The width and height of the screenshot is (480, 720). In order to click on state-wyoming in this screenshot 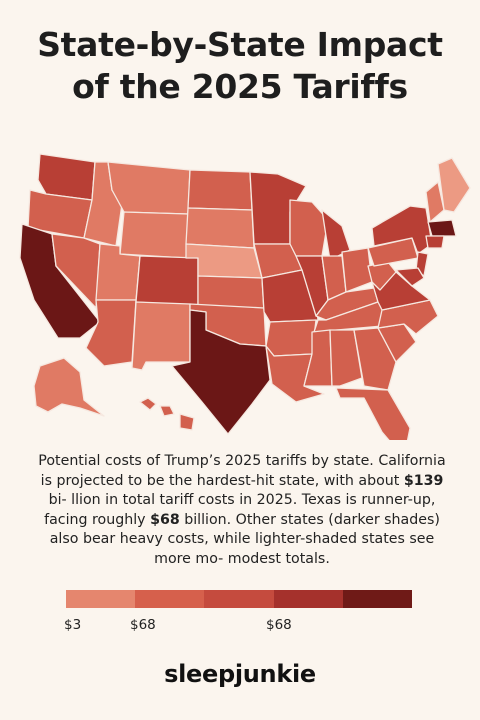, I will do `click(154, 235)`.